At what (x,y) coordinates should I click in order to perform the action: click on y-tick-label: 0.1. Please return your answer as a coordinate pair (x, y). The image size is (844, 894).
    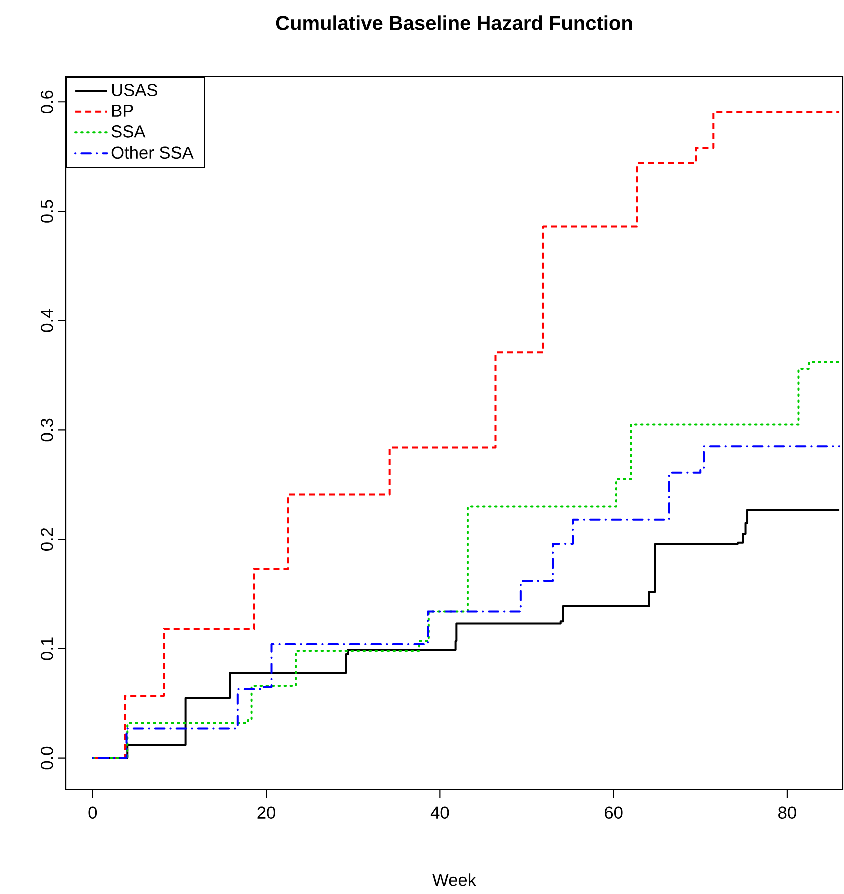
    Looking at the image, I should click on (47, 649).